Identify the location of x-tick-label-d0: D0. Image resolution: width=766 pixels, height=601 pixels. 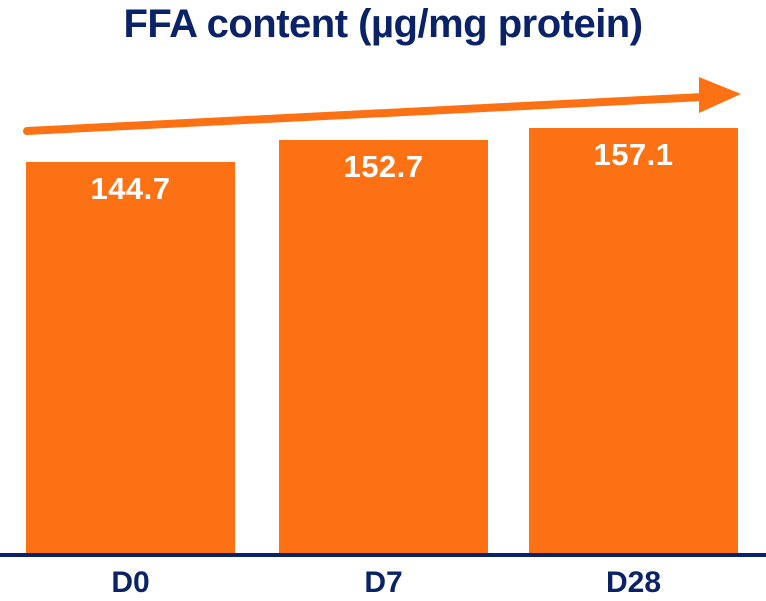
(130, 582).